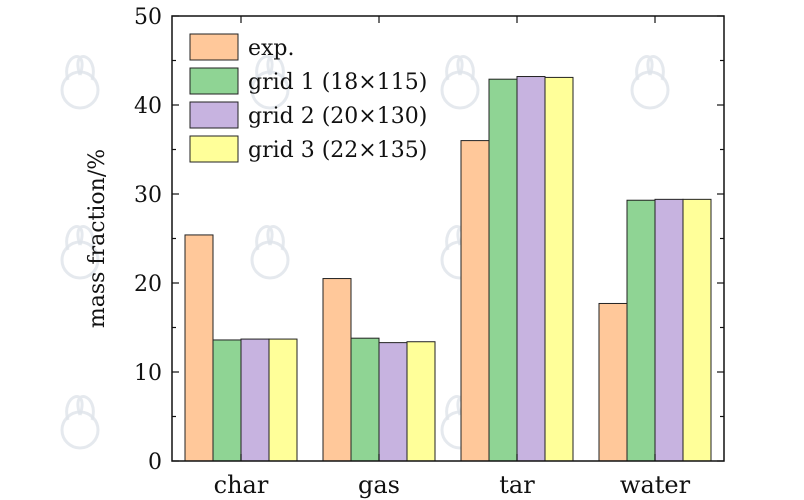 This screenshot has width=804, height=500. What do you see at coordinates (379, 485) in the screenshot?
I see `x-category-label: gas` at bounding box center [379, 485].